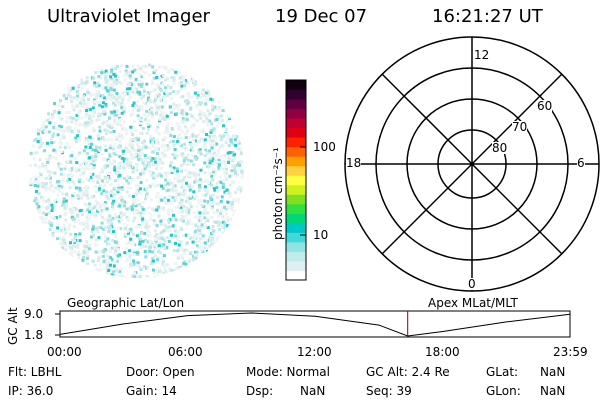 This screenshot has height=400, width=600. Describe the element at coordinates (296, 142) in the screenshot. I see `colorbar-segment` at that location.